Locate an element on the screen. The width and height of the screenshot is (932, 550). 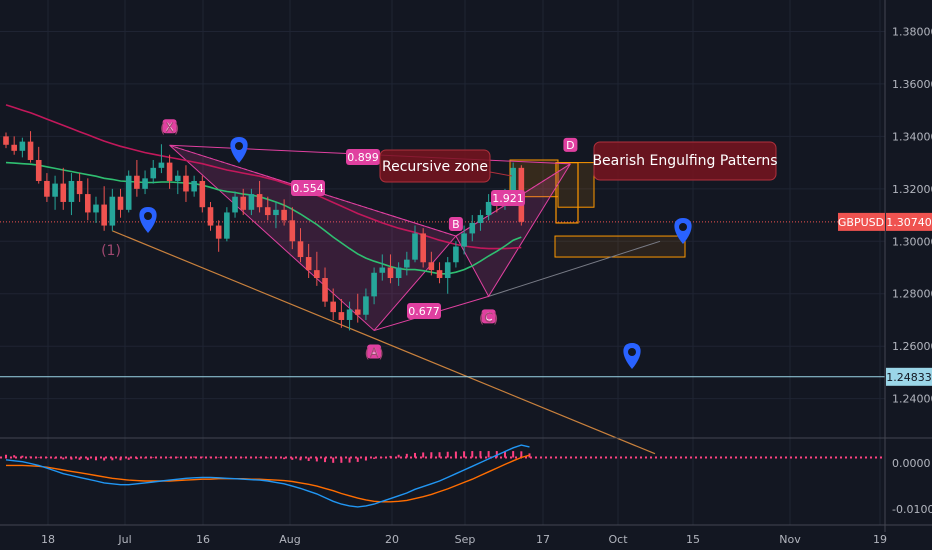
oscillator-panel is located at coordinates (442, 476).